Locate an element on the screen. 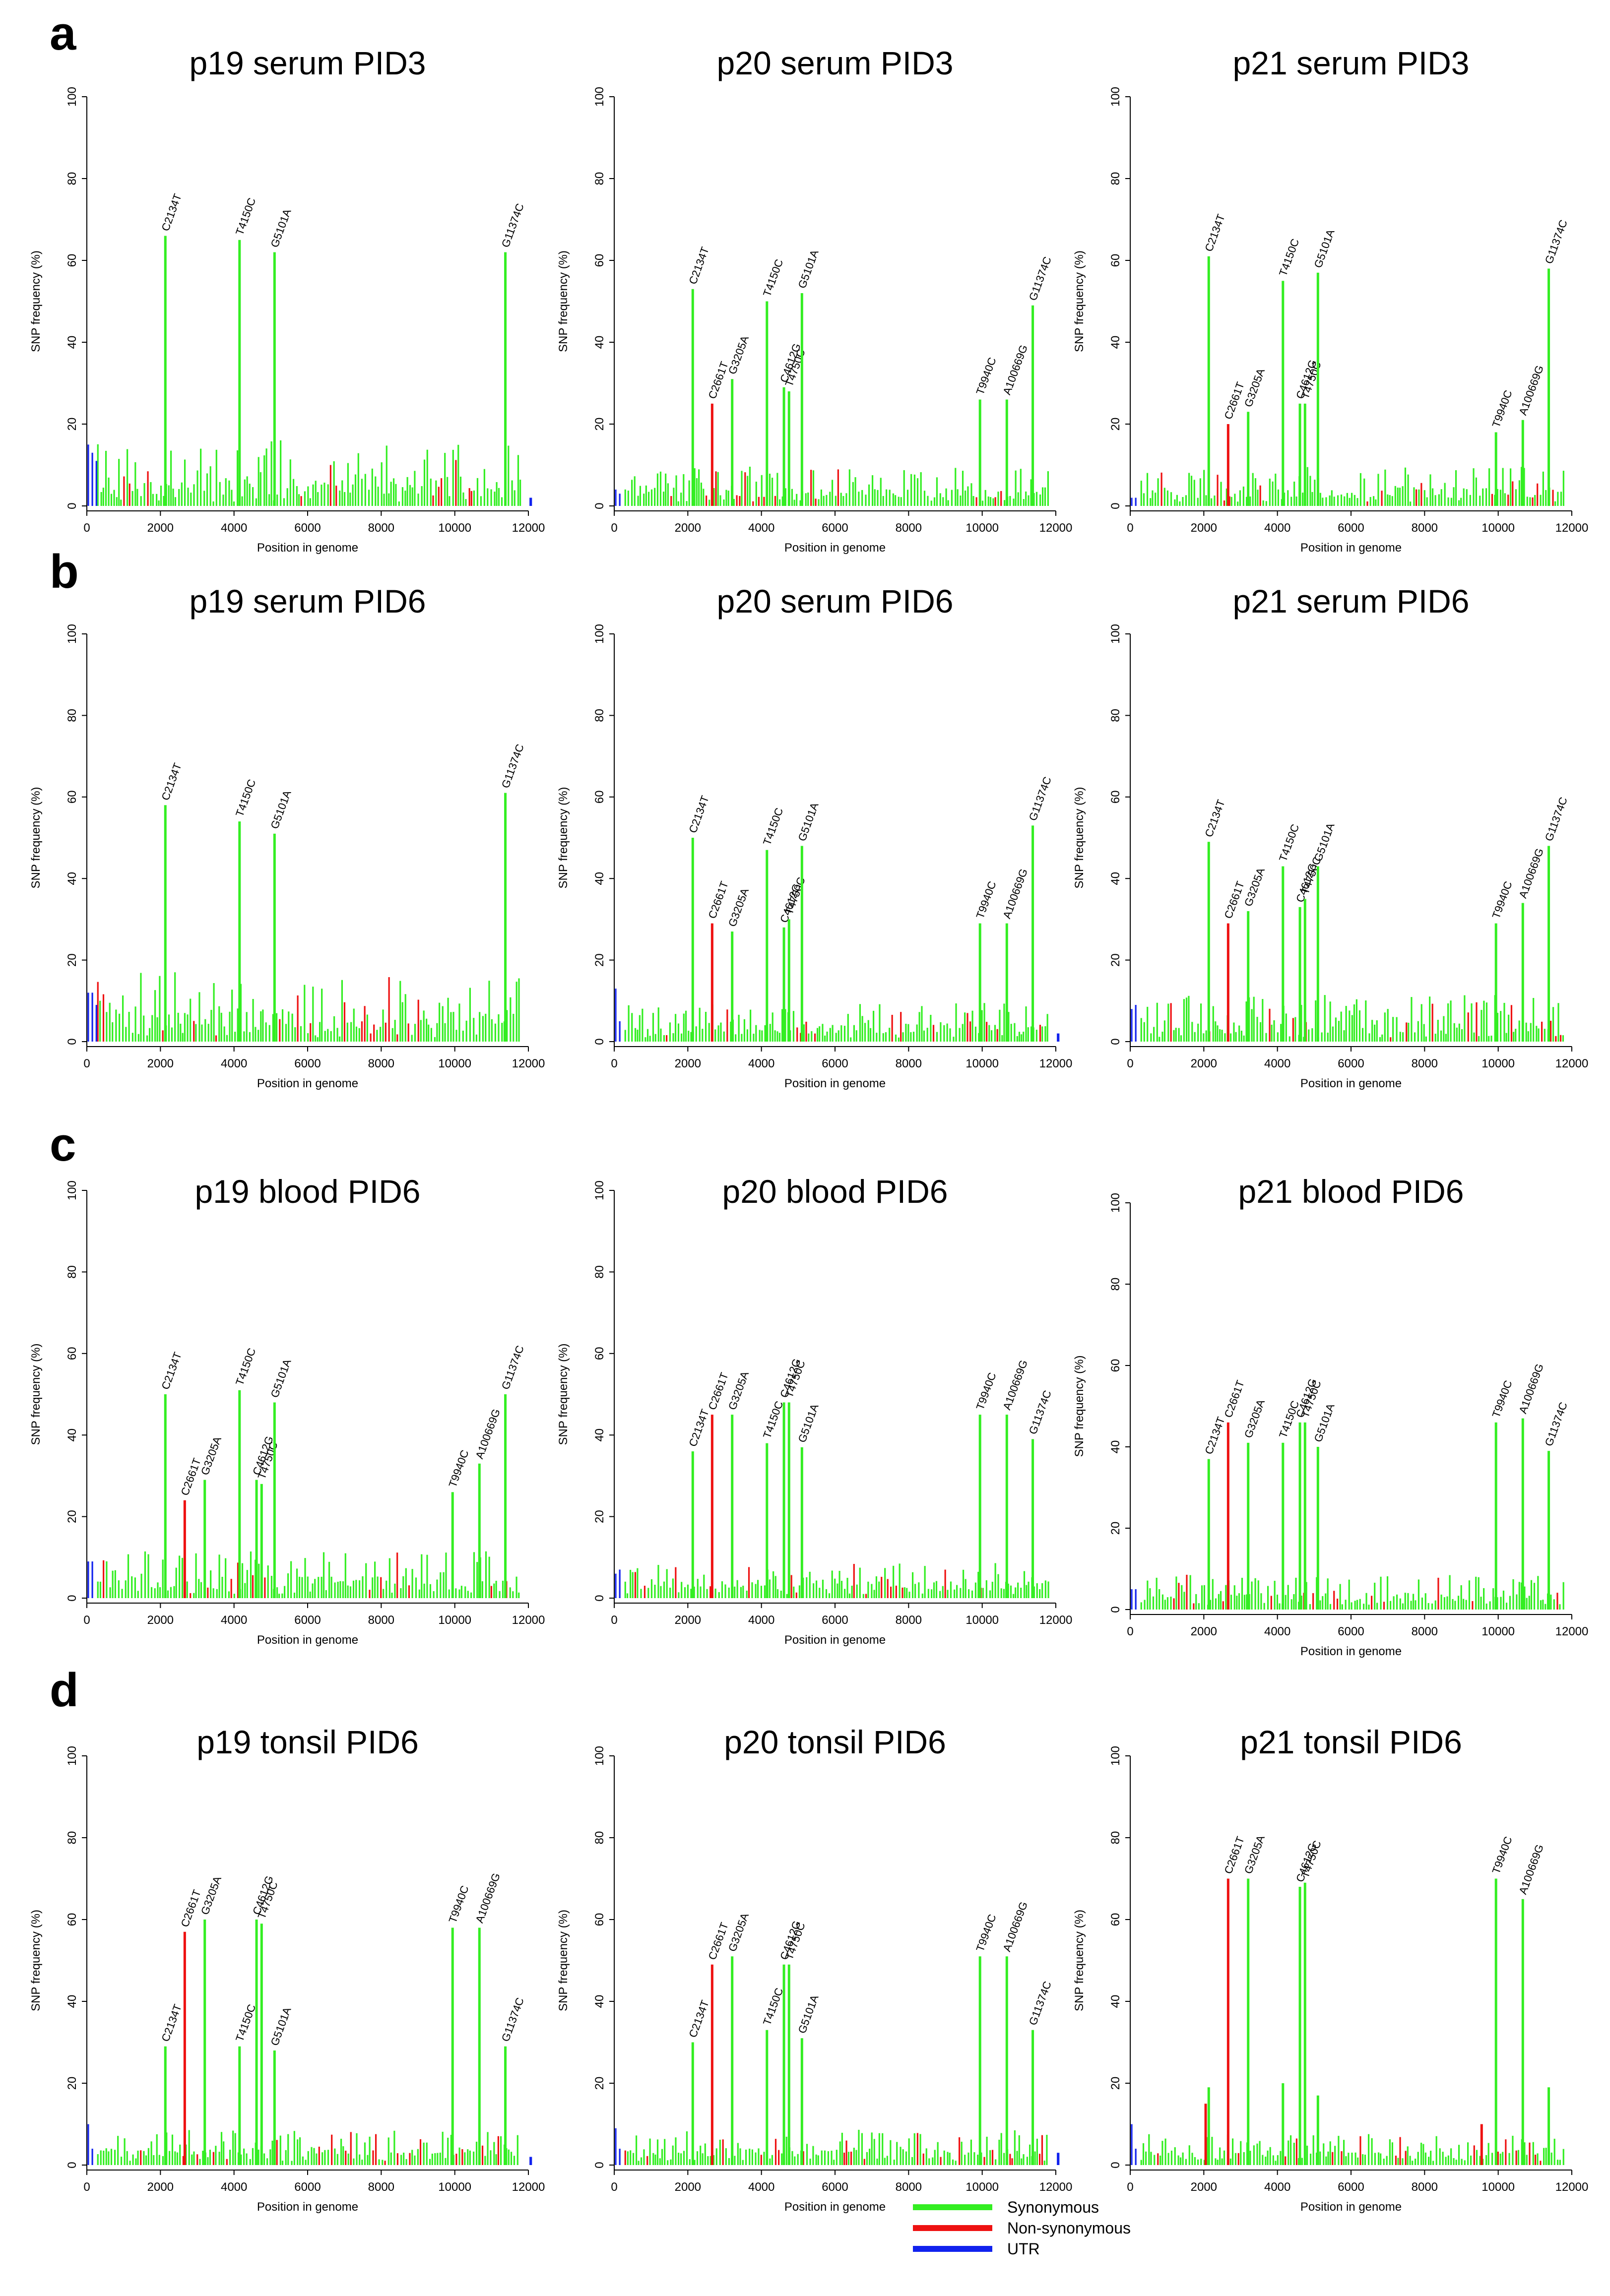 This screenshot has width=1610, height=2296. y-tick-label: 80 is located at coordinates (600, 715).